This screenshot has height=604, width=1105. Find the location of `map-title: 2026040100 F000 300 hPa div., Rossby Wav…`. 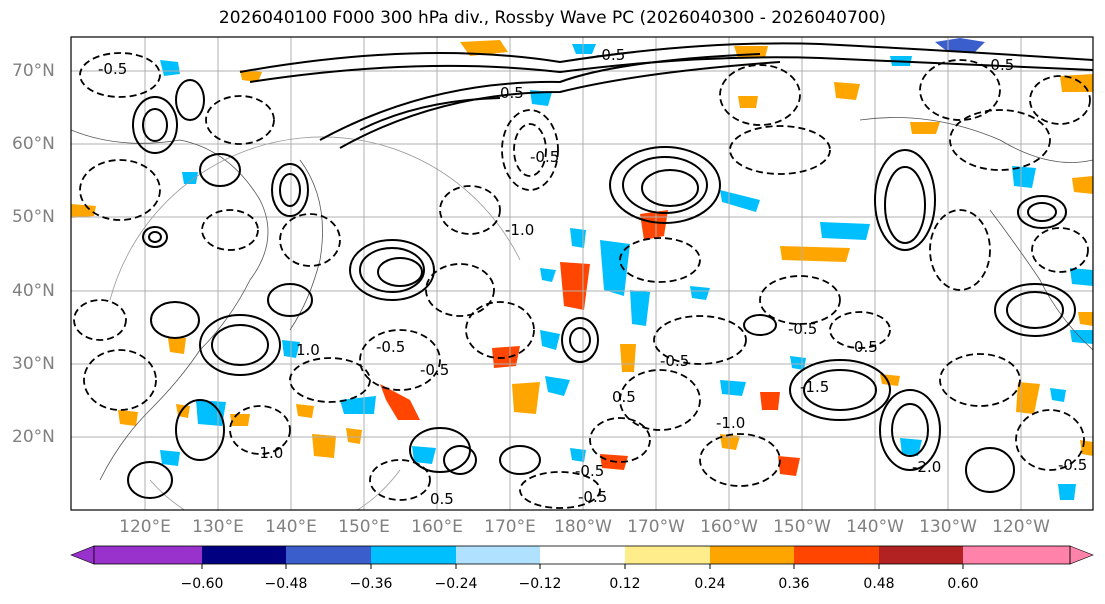

map-title: 2026040100 F000 300 hPa div., Rossby Wav… is located at coordinates (552, 18).